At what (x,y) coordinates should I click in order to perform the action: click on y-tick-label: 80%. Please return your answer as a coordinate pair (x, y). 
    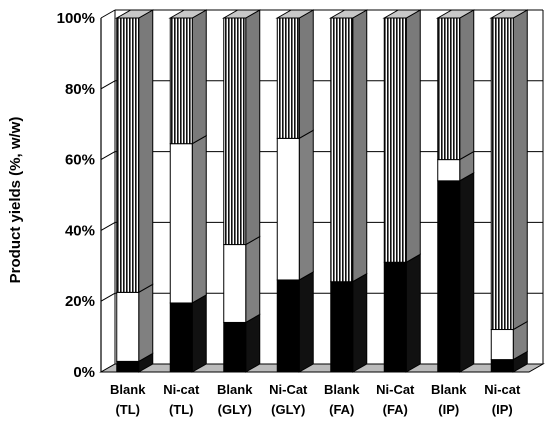
    Looking at the image, I should click on (80, 89).